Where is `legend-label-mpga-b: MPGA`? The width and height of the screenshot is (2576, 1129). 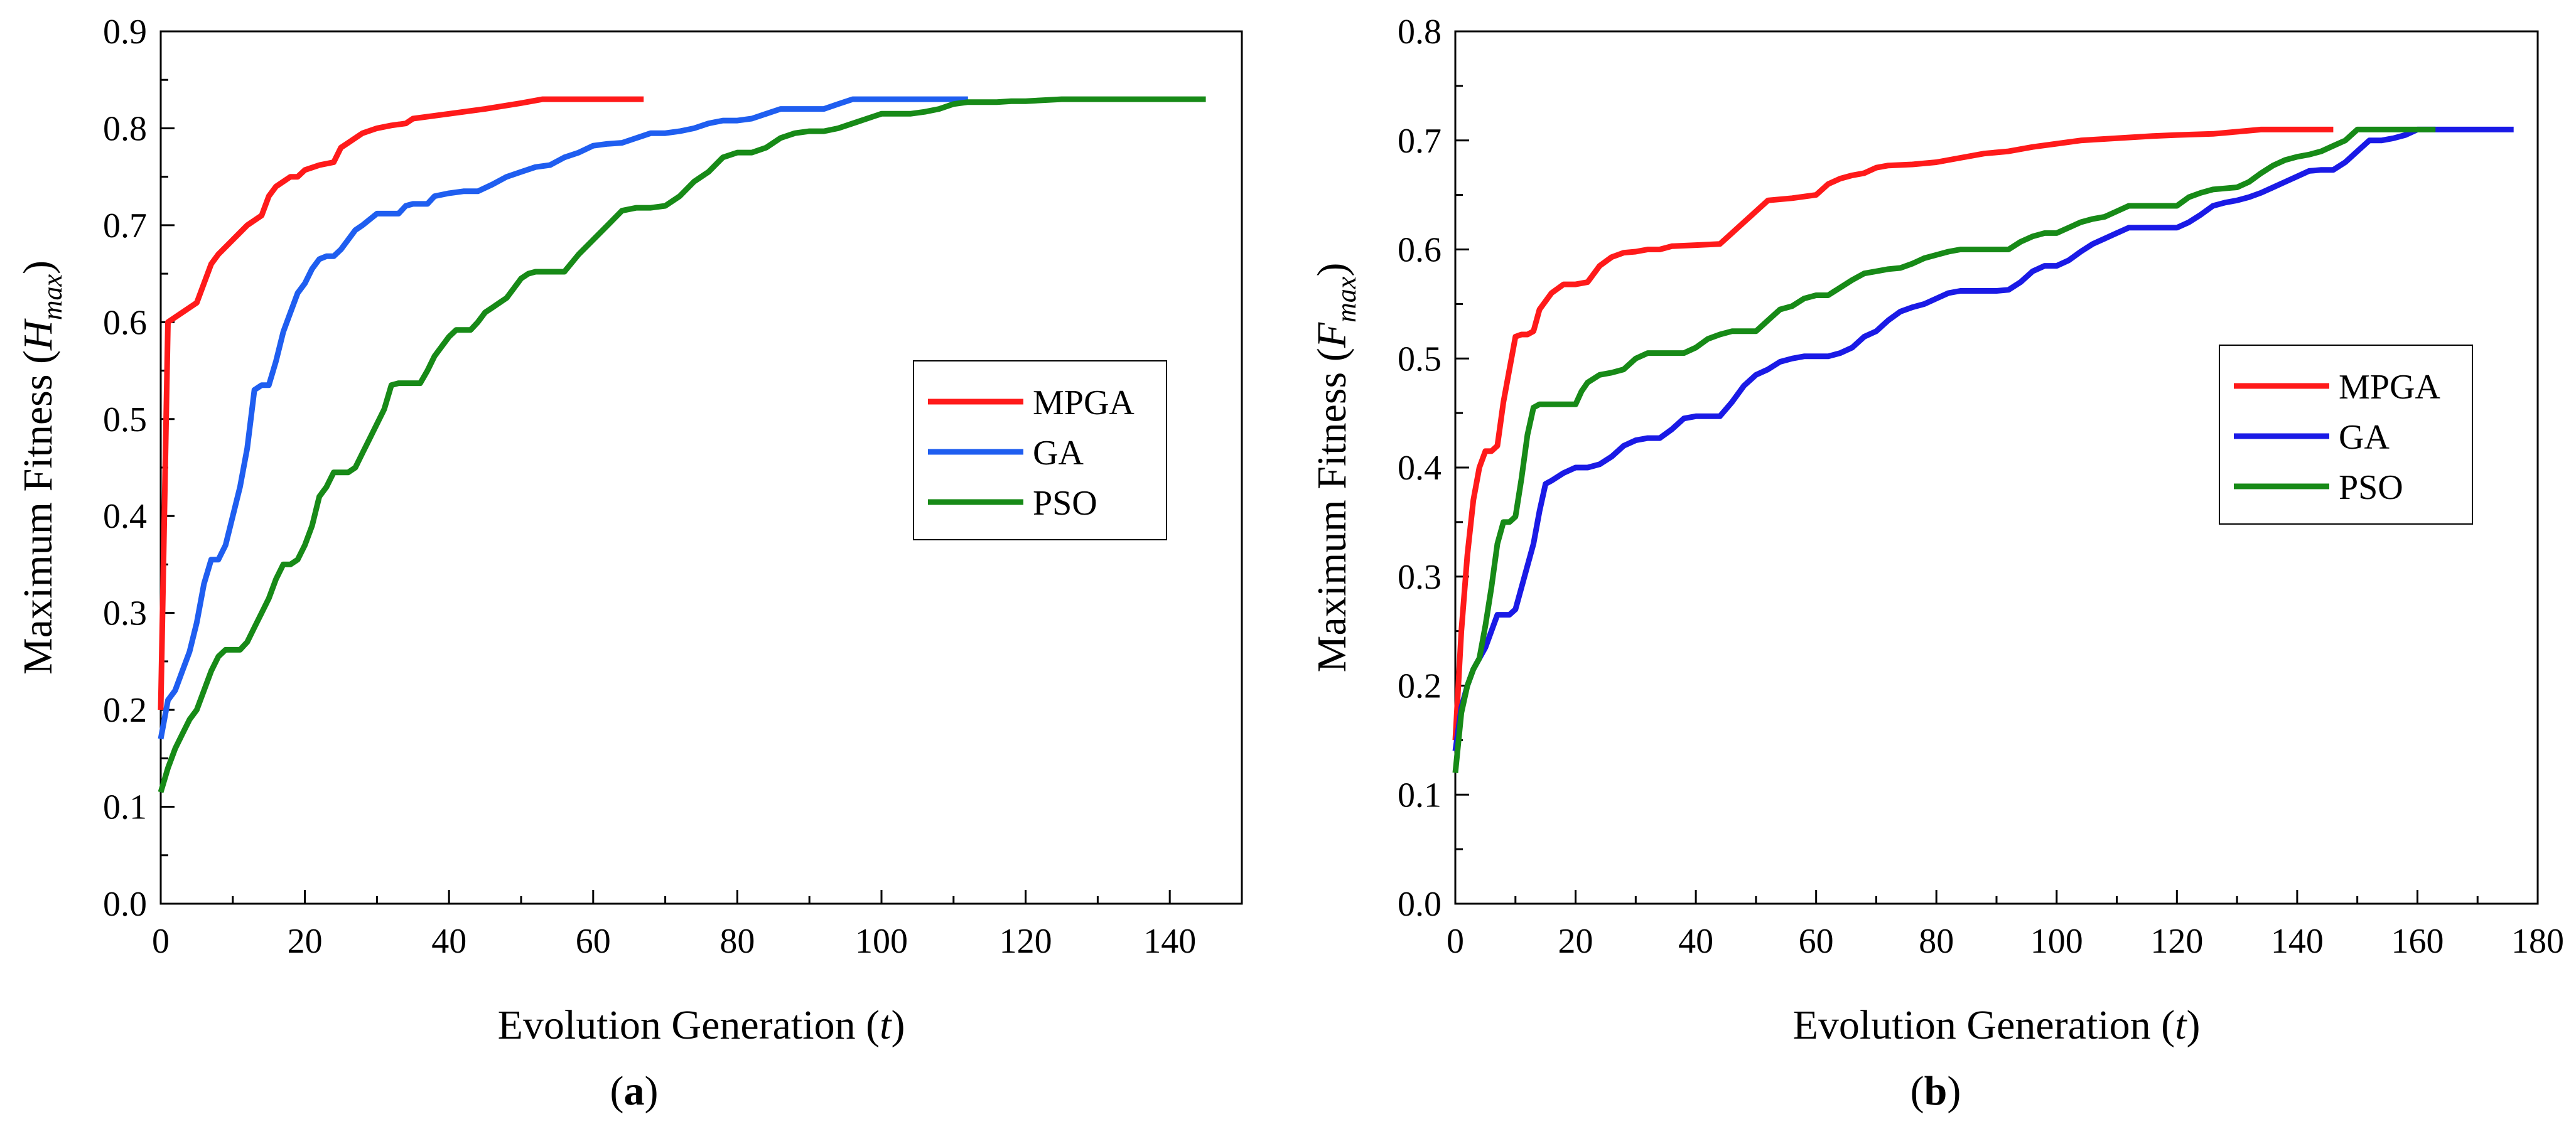
legend-label-mpga-b: MPGA is located at coordinates (2389, 387).